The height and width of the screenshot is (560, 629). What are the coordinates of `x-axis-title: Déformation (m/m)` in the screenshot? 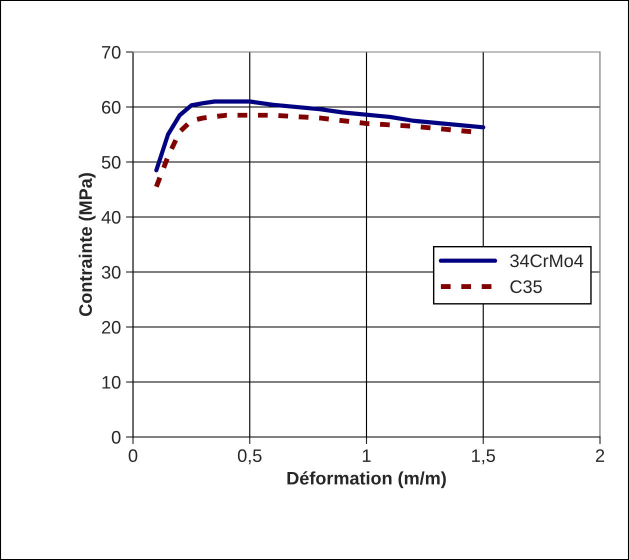 It's located at (366, 479).